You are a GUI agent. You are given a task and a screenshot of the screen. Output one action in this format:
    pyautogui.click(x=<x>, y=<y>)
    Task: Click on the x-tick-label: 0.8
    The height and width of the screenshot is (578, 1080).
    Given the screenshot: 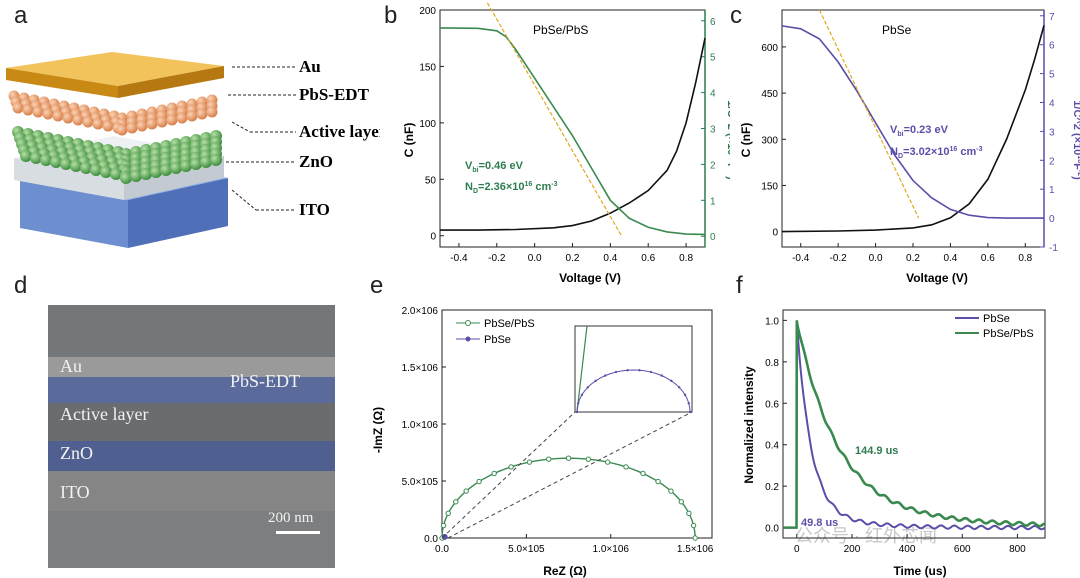 What is the action you would take?
    pyautogui.click(x=1025, y=258)
    